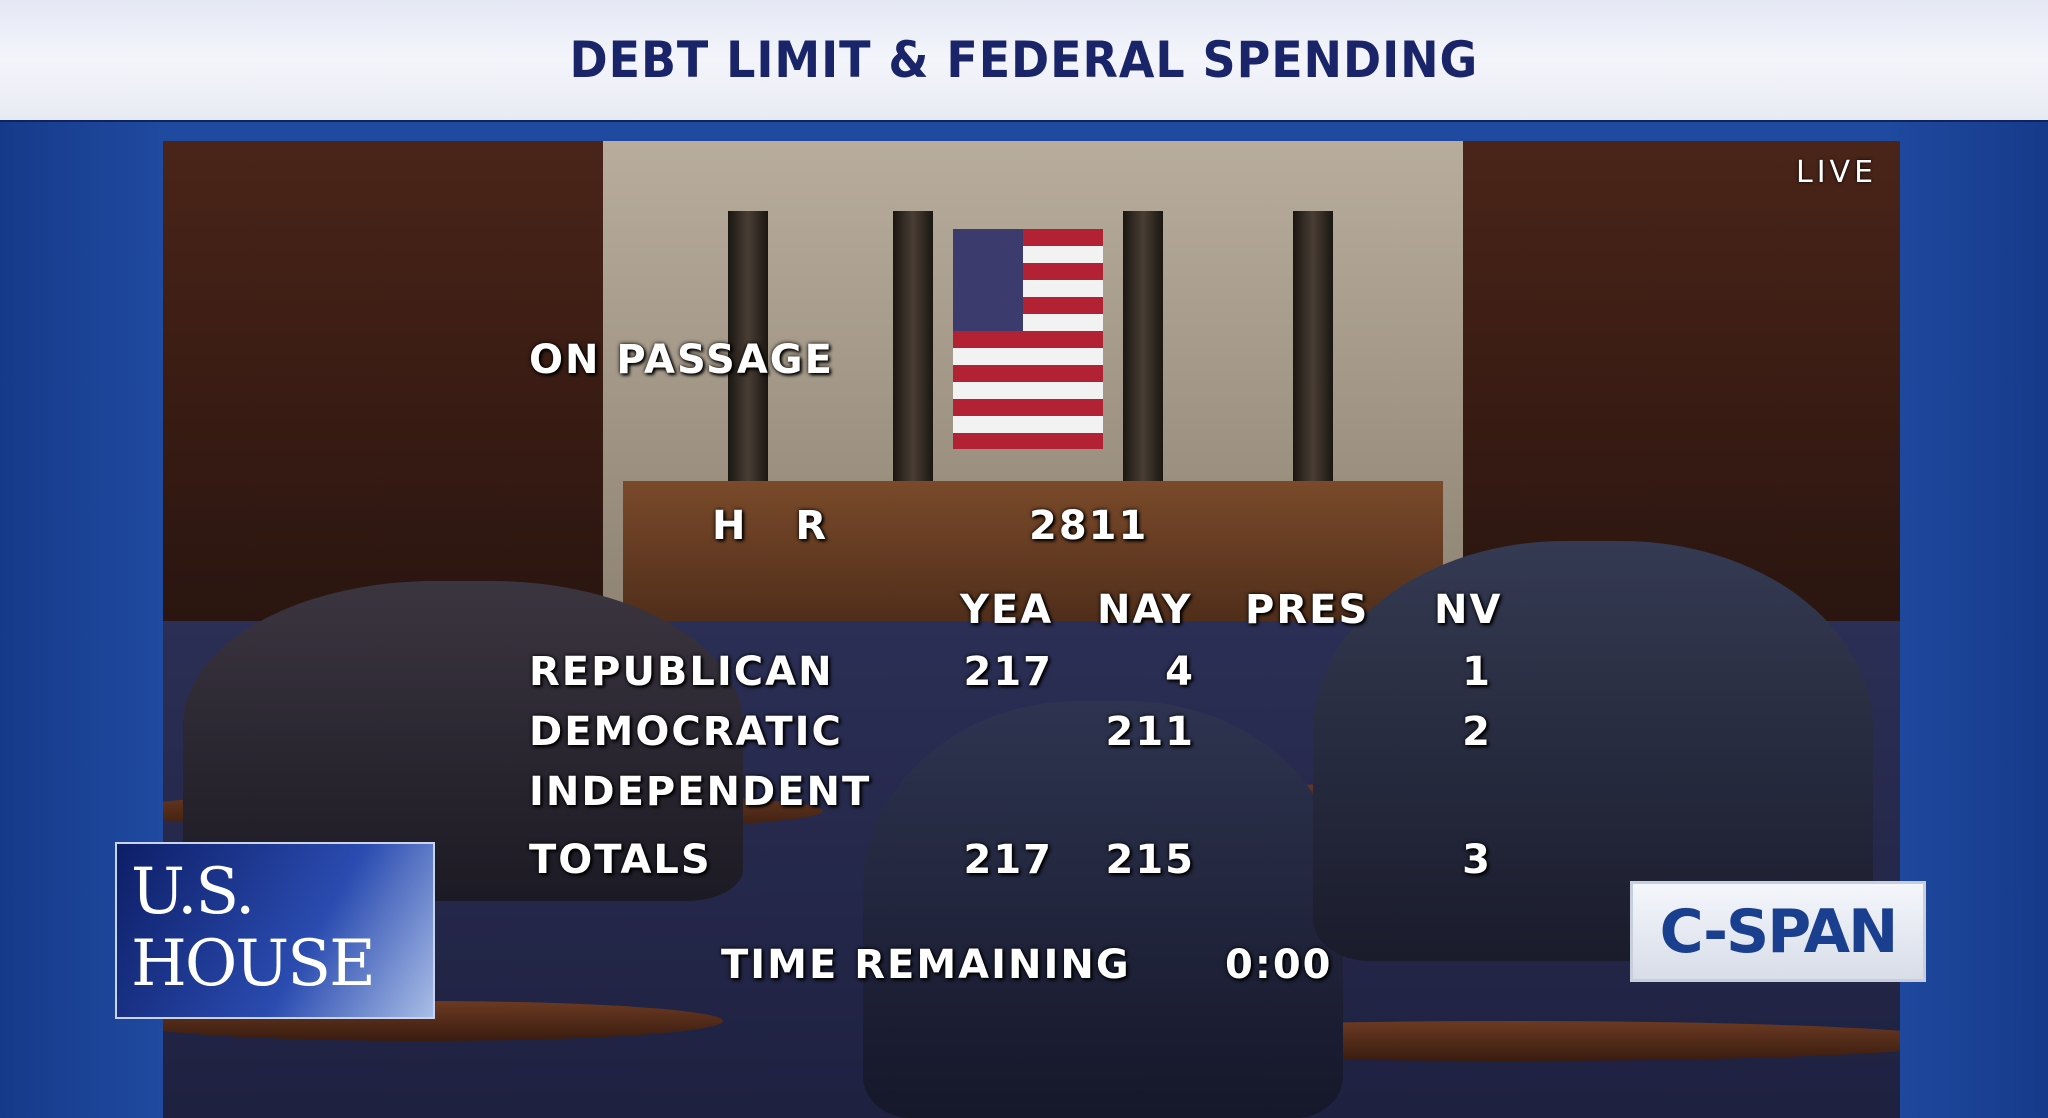 Image resolution: width=2048 pixels, height=1118 pixels. What do you see at coordinates (1007, 610) in the screenshot?
I see `column-header-yea: YEA` at bounding box center [1007, 610].